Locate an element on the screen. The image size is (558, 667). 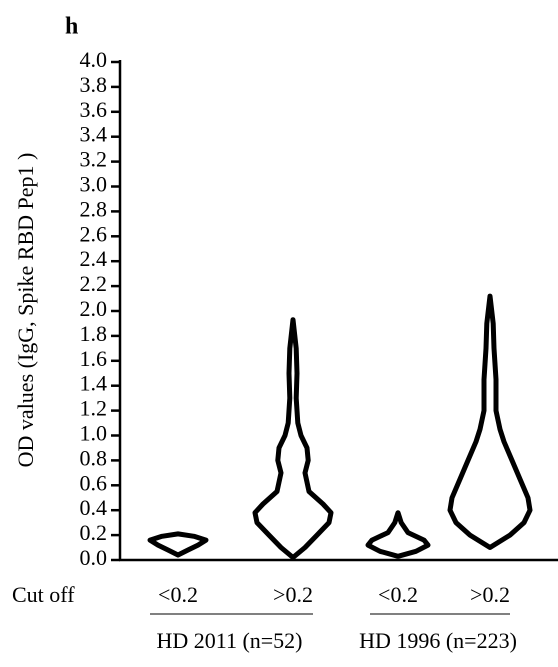
y-tick-label: 3.6 is located at coordinates (94, 109).